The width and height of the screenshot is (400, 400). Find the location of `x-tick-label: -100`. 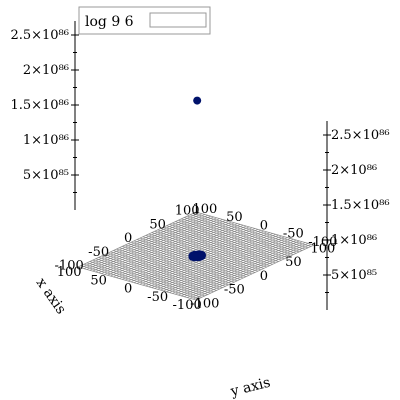

x-tick-label: -100 is located at coordinates (187, 305).